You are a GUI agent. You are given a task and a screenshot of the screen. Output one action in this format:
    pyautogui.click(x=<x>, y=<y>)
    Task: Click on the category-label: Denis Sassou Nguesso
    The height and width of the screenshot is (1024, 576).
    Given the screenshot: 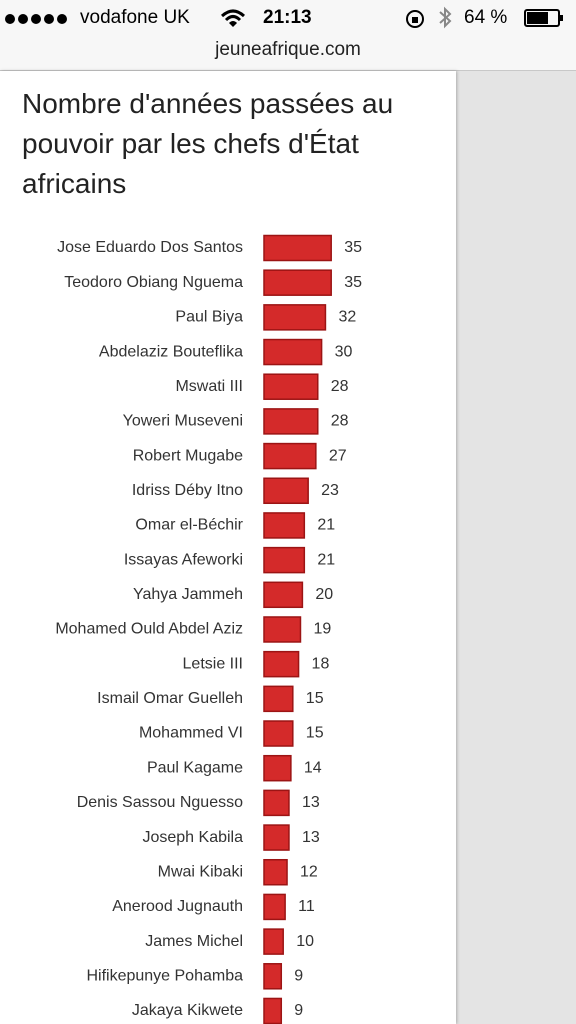 What is the action you would take?
    pyautogui.click(x=160, y=802)
    